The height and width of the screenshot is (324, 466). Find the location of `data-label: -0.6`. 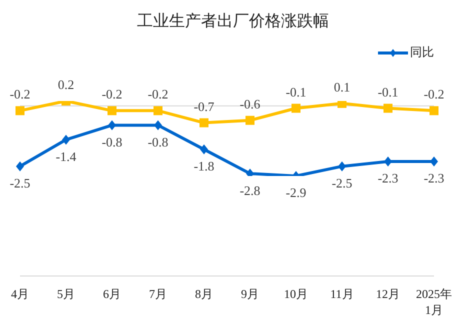

data-label: -0.6 is located at coordinates (250, 104).